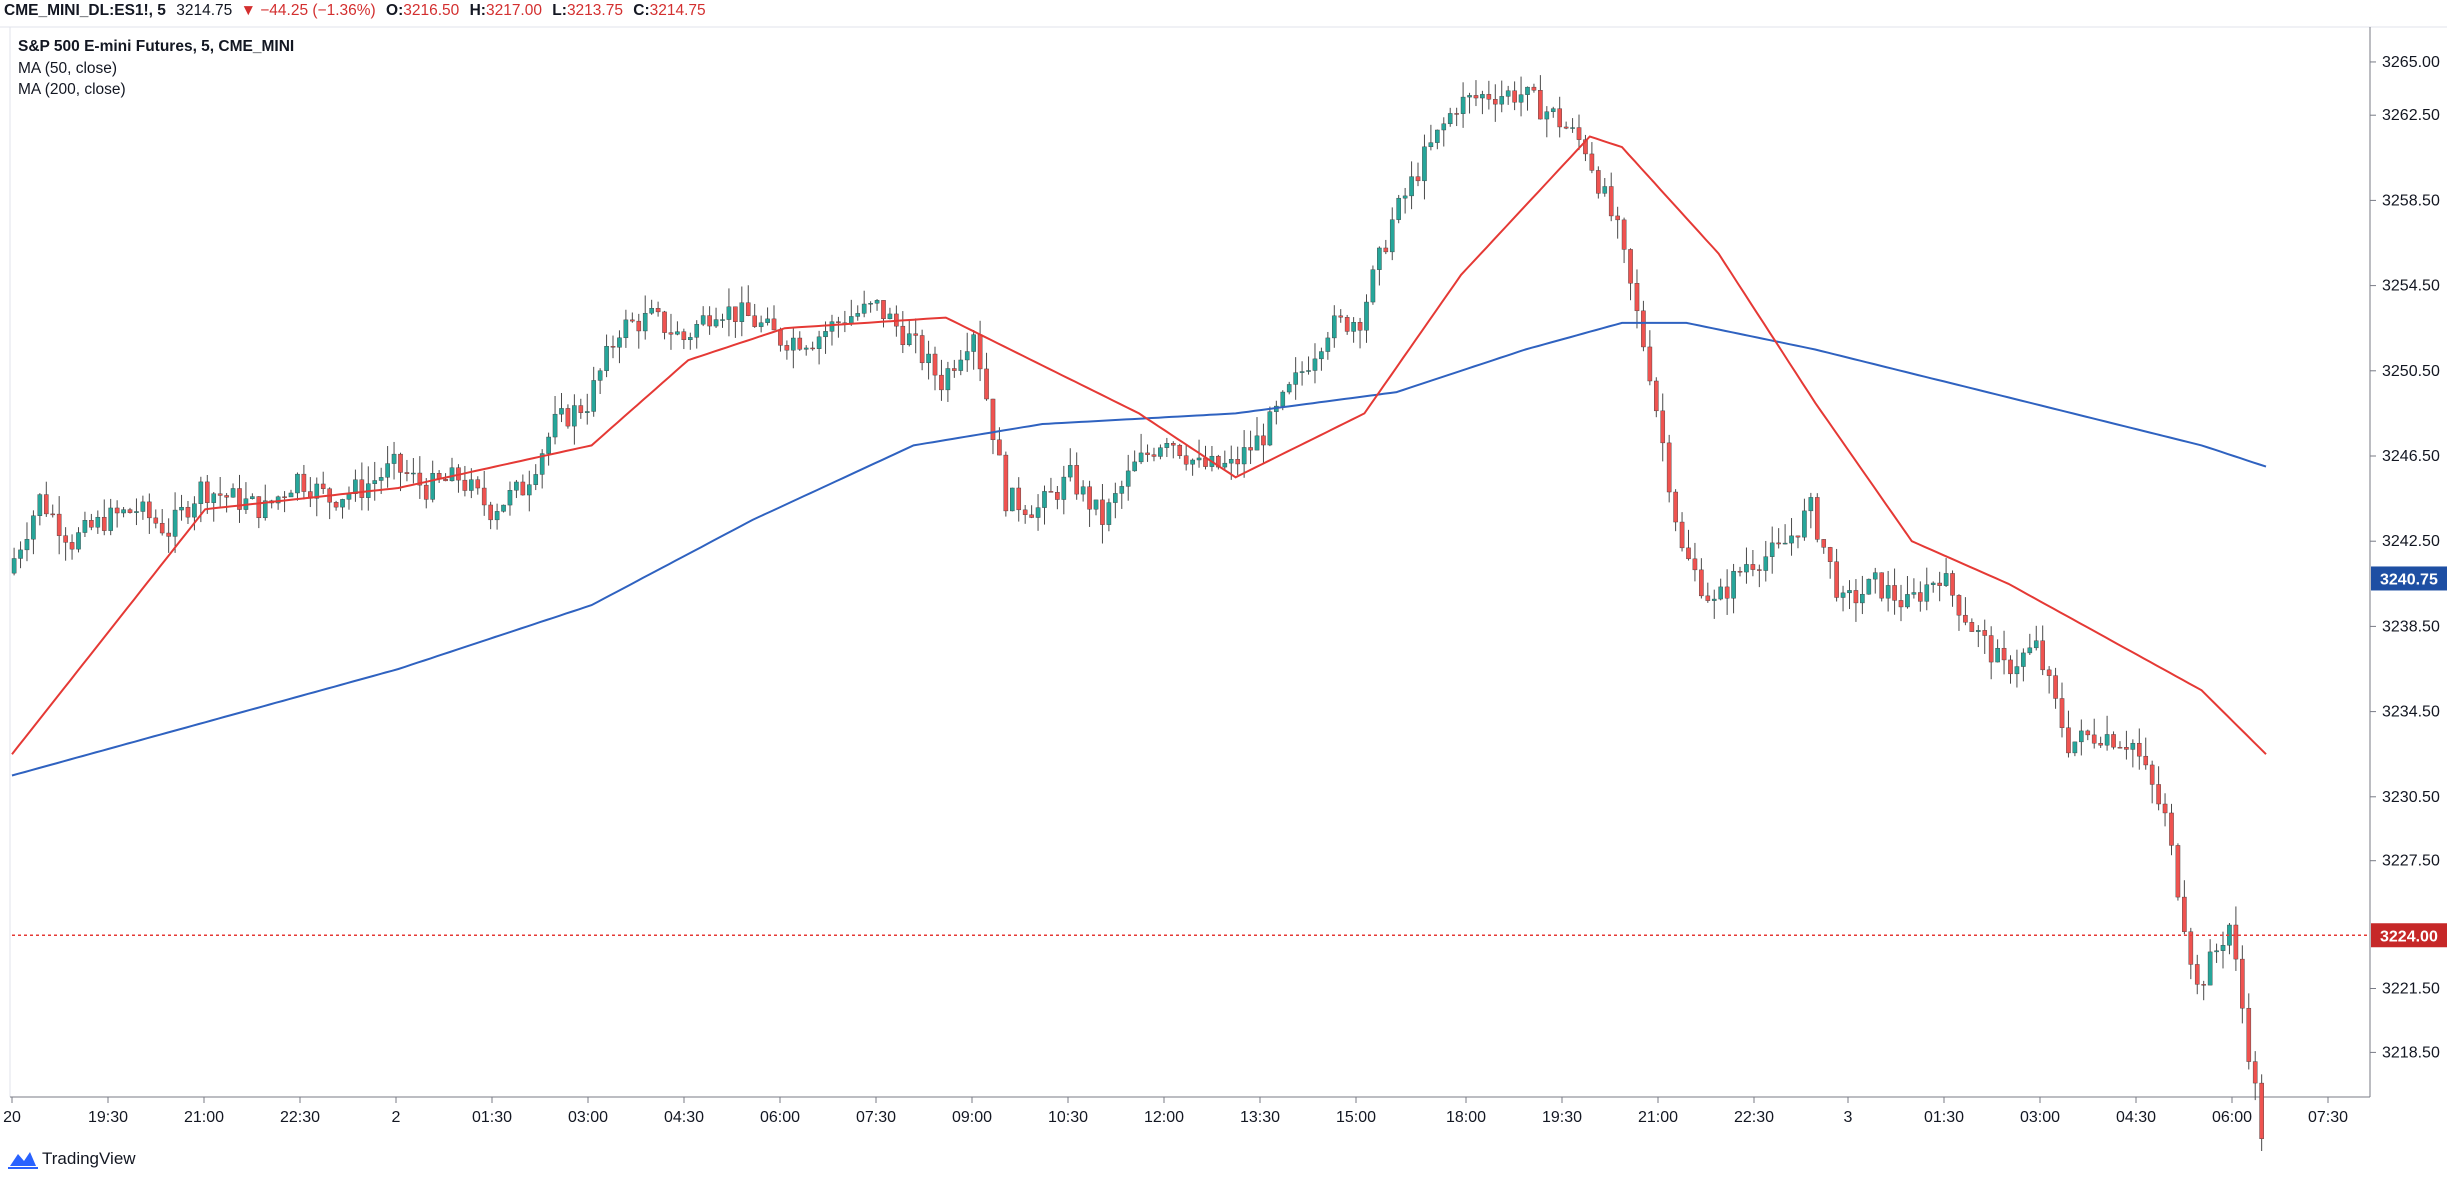  I want to click on y-tick-label: 3258.50, so click(2411, 200).